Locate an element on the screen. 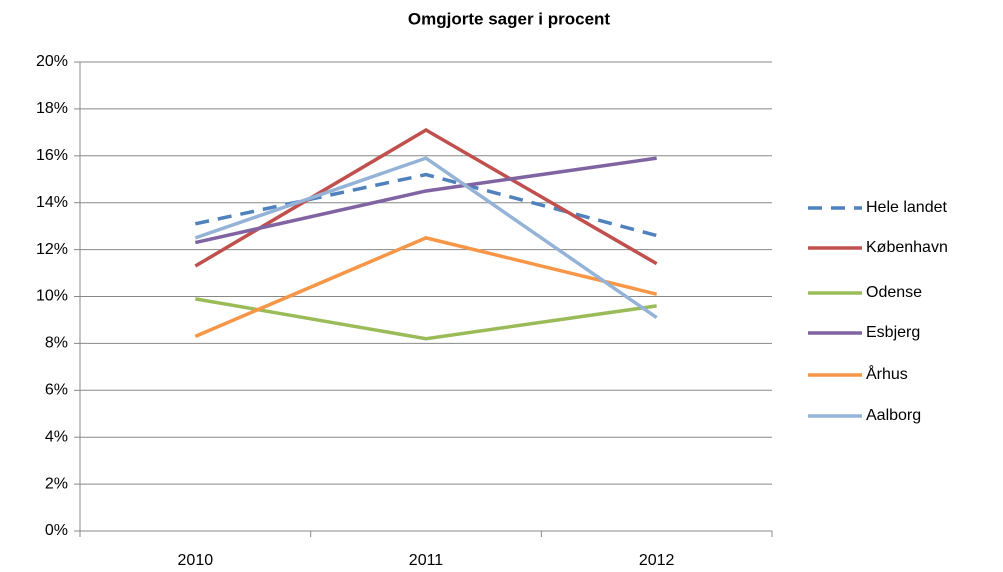 The height and width of the screenshot is (572, 1003). y-tick-label: 6% is located at coordinates (56, 390).